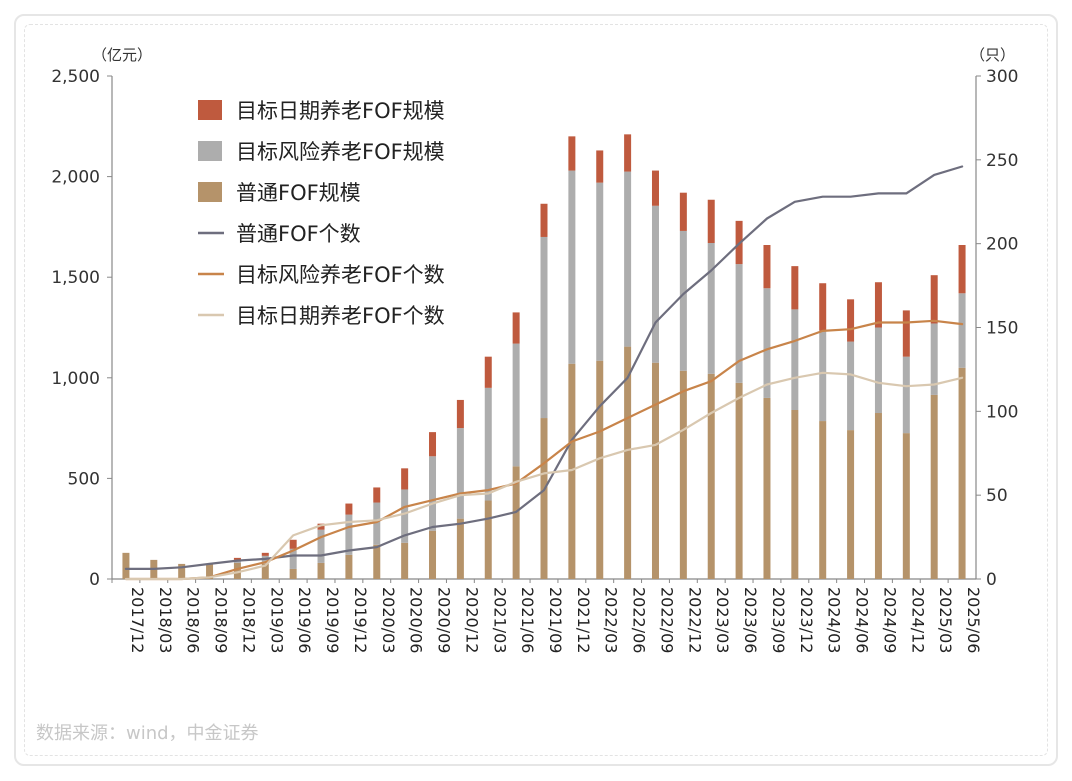 This screenshot has width=1072, height=781. I want to click on x-tick-label: 2022/06, so click(639, 620).